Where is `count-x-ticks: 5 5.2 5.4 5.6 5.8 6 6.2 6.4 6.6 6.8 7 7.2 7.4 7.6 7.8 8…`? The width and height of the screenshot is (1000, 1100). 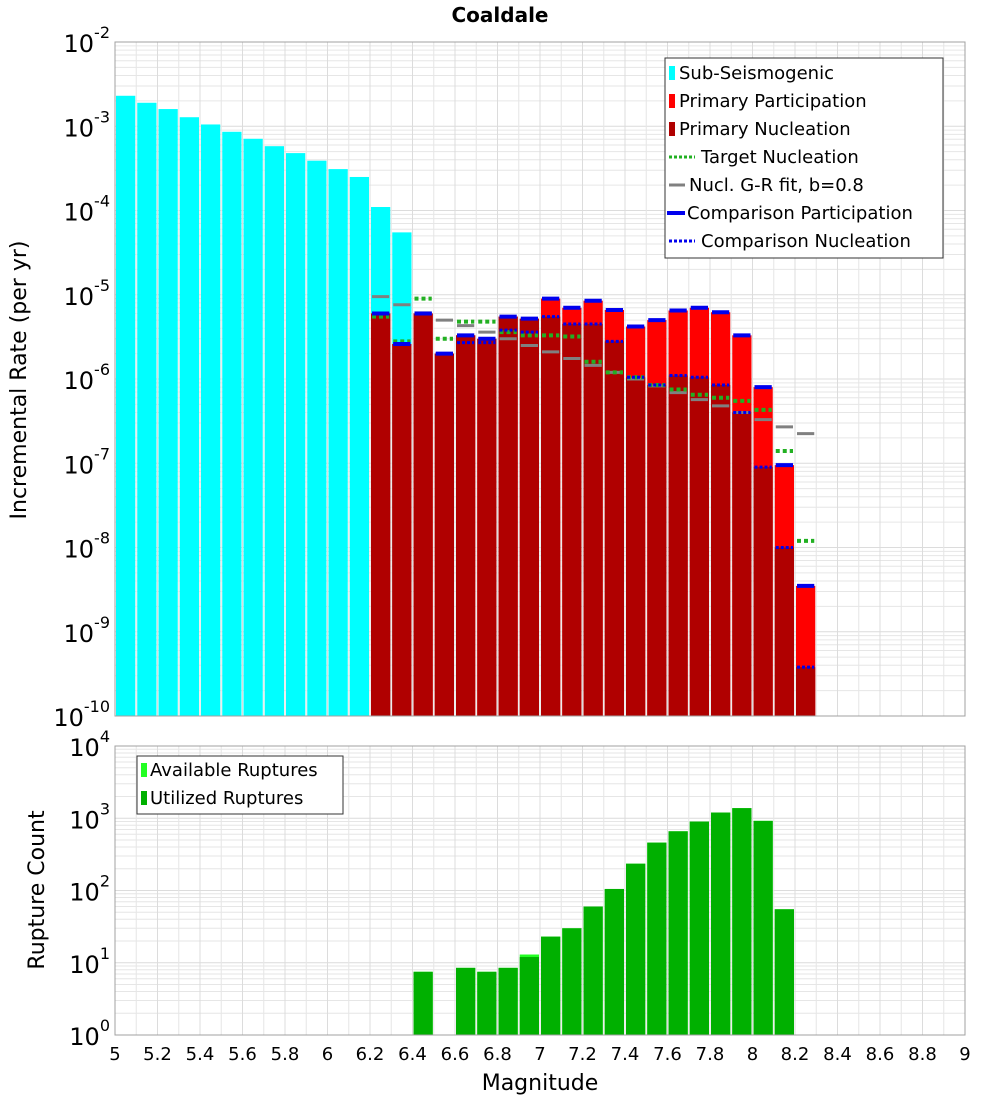
count-x-ticks: 5 5.2 5.4 5.6 5.8 6 6.2 6.4 6.6 6.8 7 7.2 7.4 7.6 7.8 8… is located at coordinates (539, 1054).